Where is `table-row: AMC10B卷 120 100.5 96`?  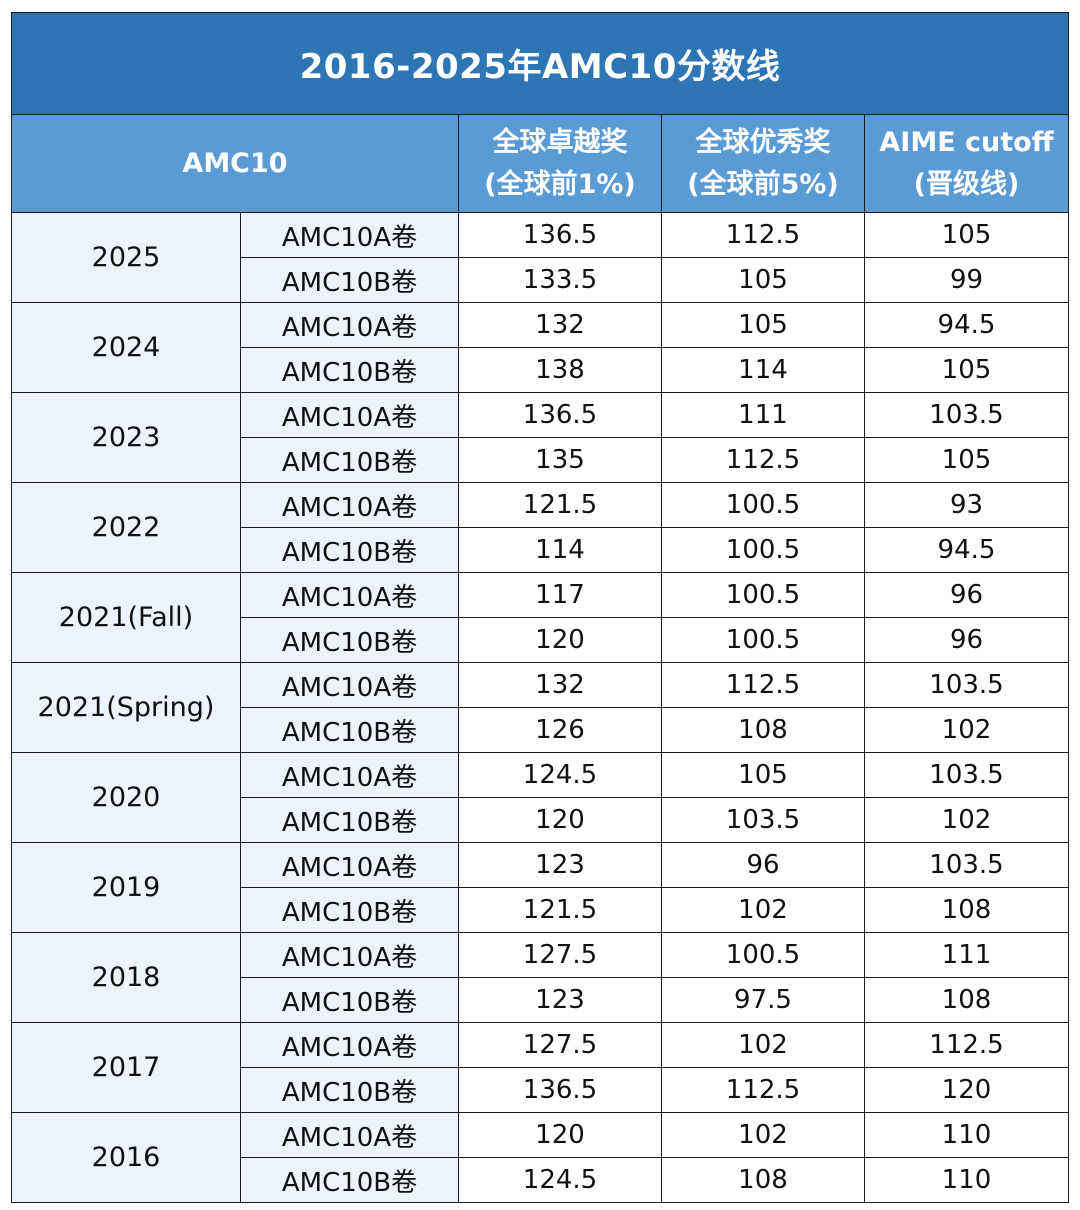 table-row: AMC10B卷 120 100.5 96 is located at coordinates (540, 640).